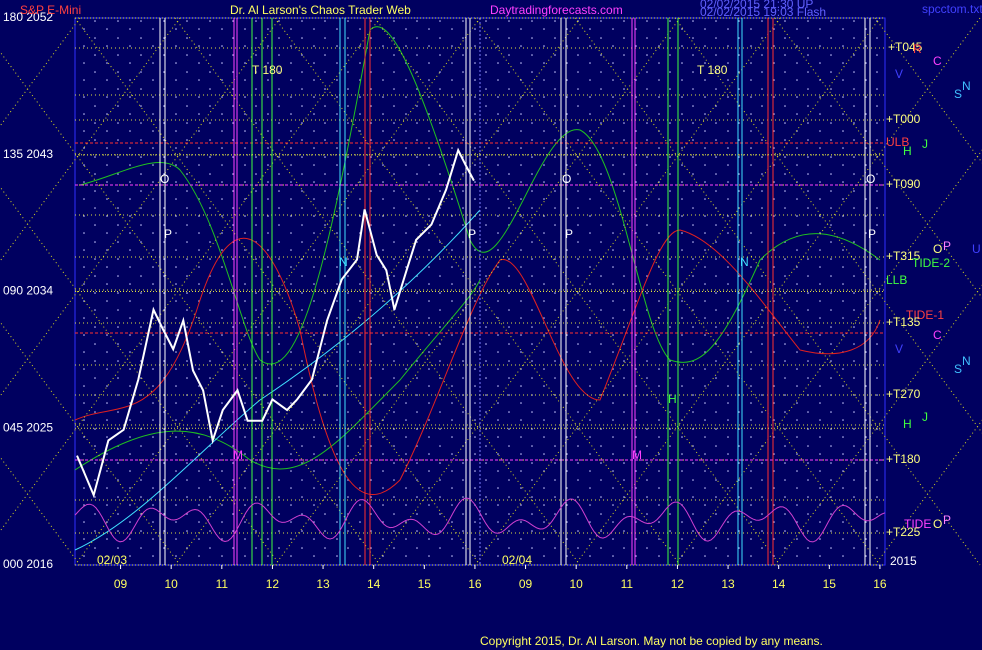  Describe the element at coordinates (897, 142) in the screenshot. I see `right-label: ULB` at that location.